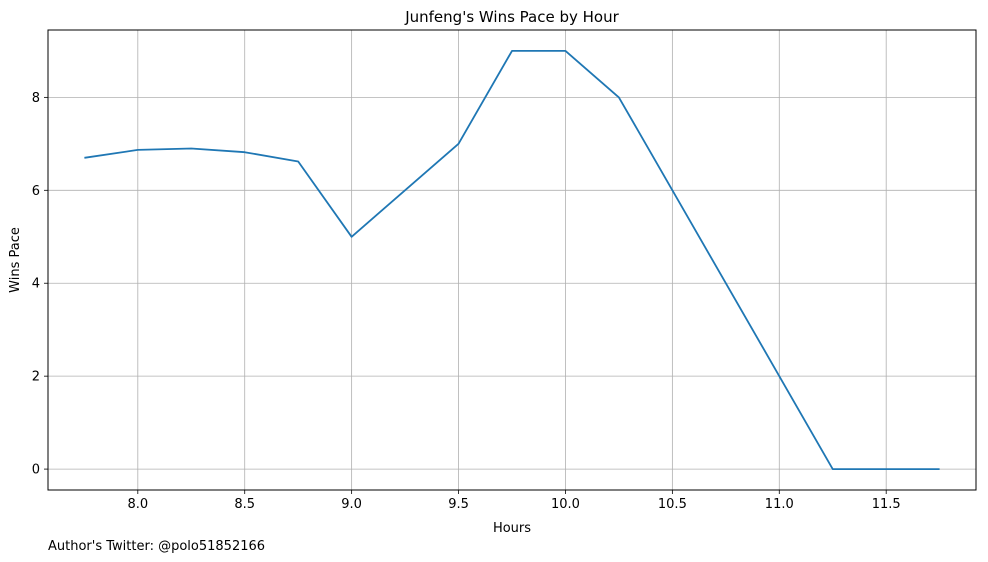  I want to click on author-credit: Author's Twitter: @polo51852166, so click(156, 546).